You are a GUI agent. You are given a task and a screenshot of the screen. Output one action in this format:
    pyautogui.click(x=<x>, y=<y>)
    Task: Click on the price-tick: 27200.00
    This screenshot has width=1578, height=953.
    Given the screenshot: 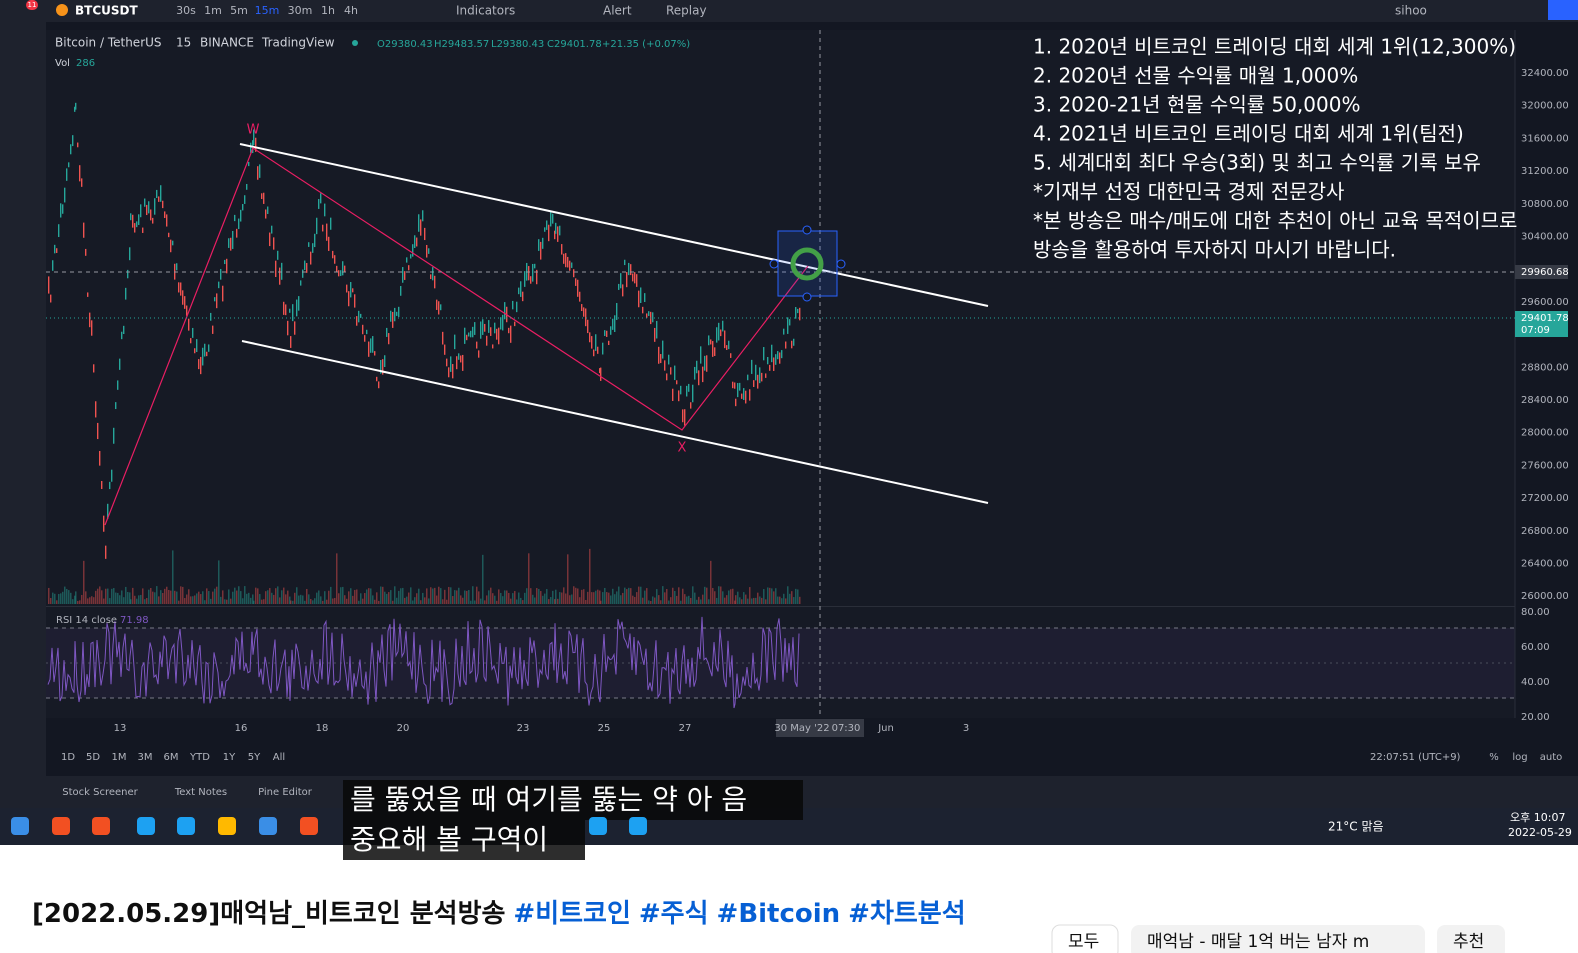 What is the action you would take?
    pyautogui.click(x=1545, y=498)
    